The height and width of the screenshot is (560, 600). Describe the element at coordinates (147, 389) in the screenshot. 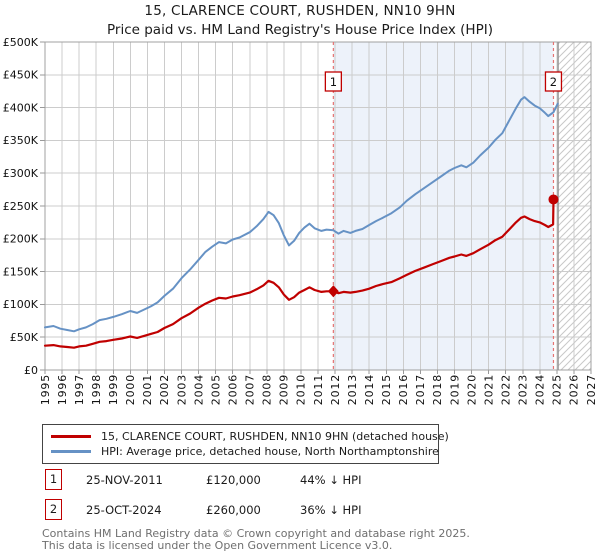

I see `svg-text: 2001` at that location.